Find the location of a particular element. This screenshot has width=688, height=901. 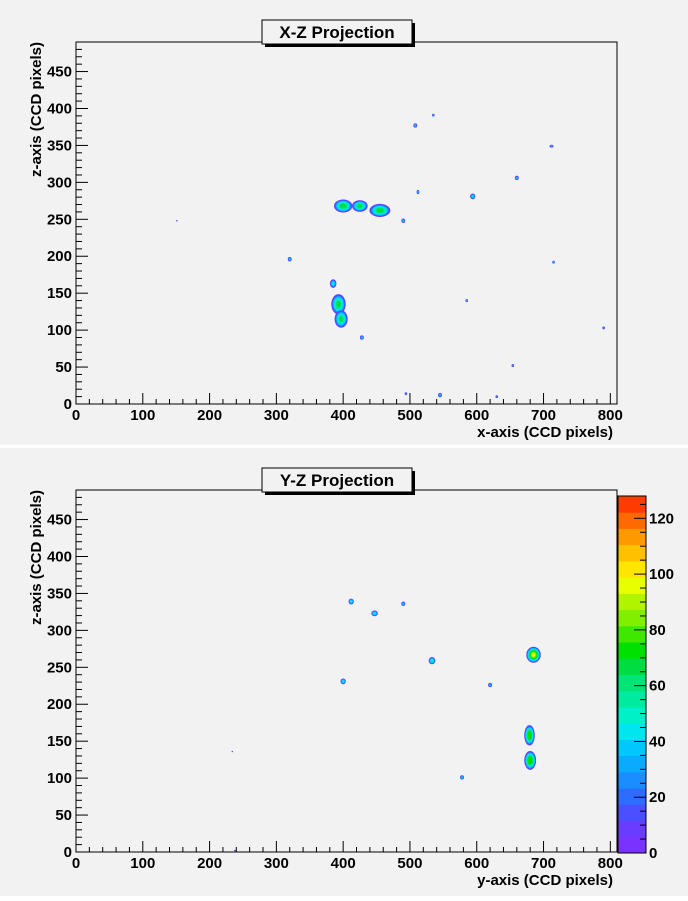

y-tick-label: 150 is located at coordinates (59, 293).